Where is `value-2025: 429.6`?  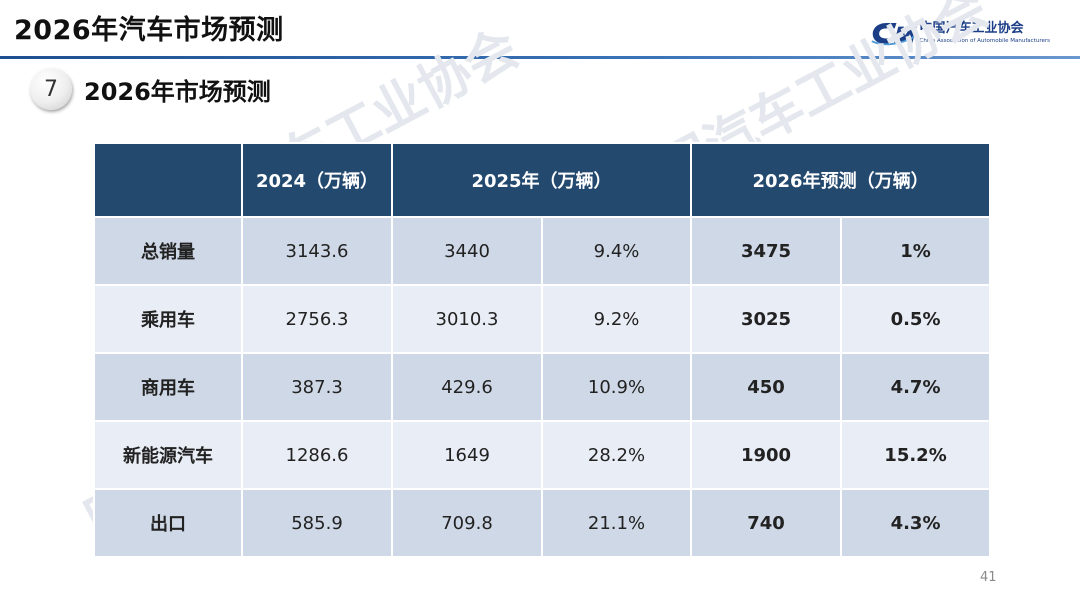
value-2025: 429.6 is located at coordinates (467, 387).